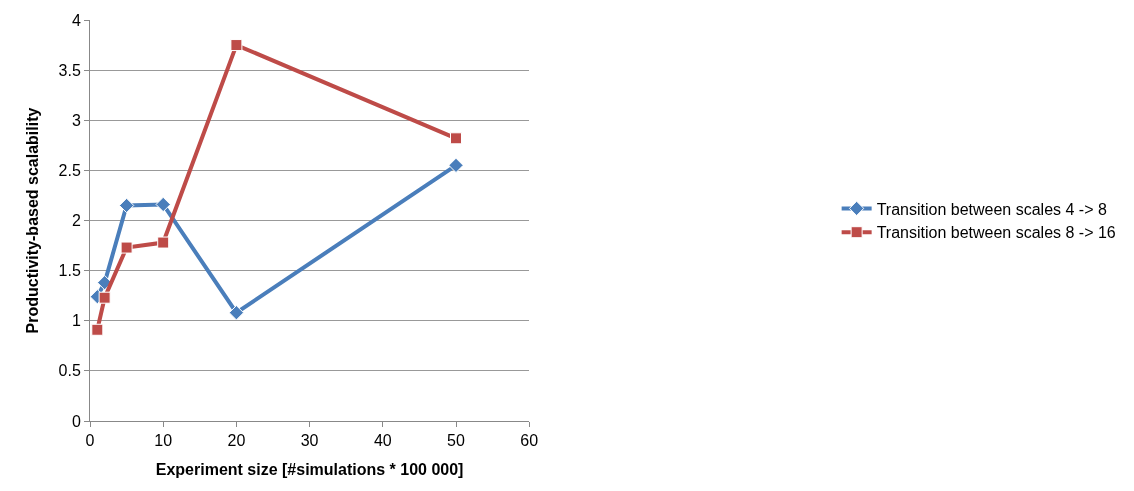  Describe the element at coordinates (33, 220) in the screenshot. I see `y-axis-title: Productivity-based scalability` at that location.